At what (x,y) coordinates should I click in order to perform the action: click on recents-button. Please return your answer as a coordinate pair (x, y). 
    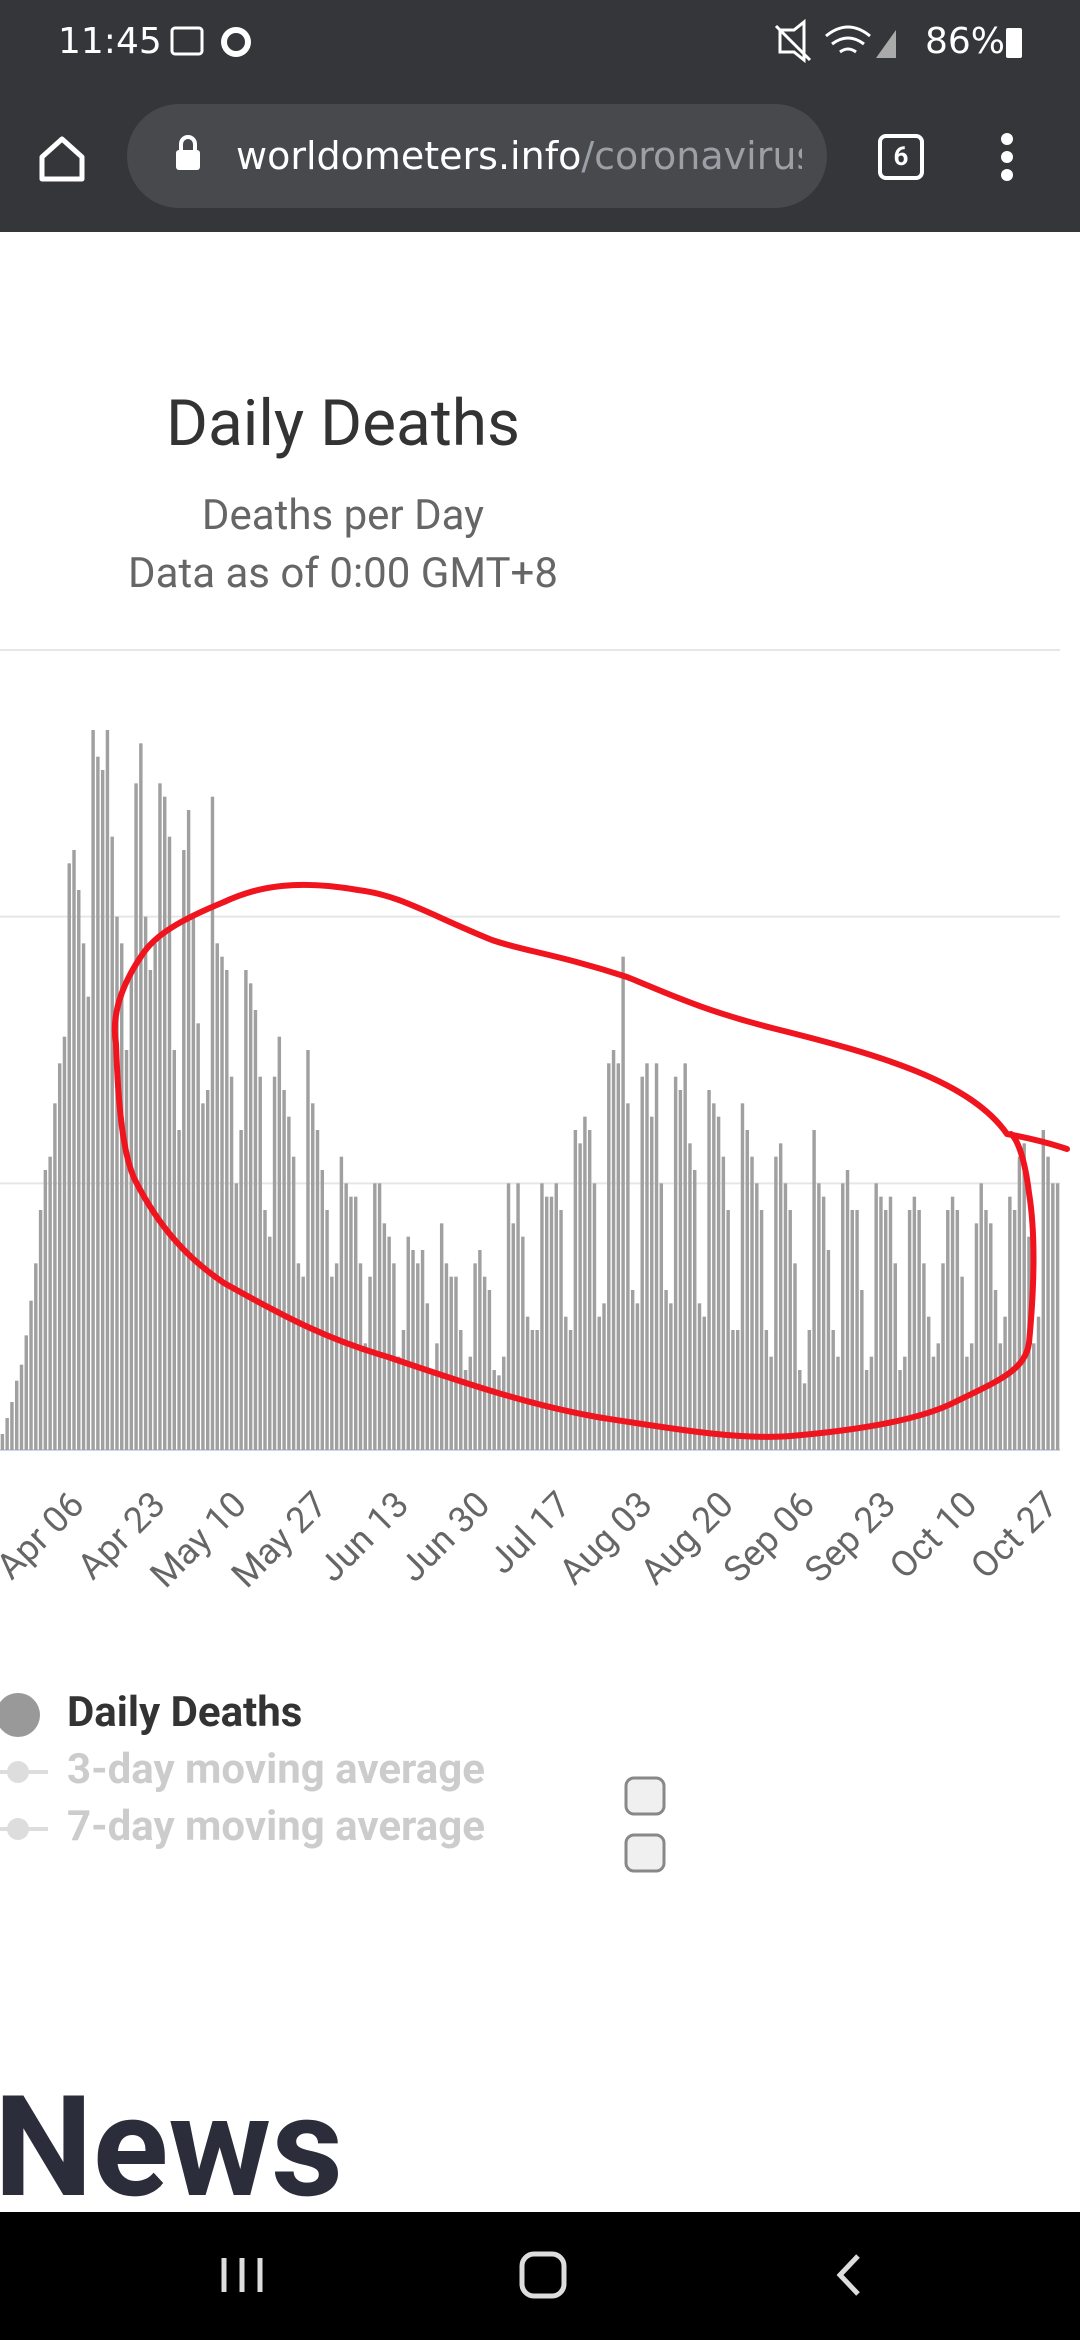
    Looking at the image, I should click on (242, 2275).